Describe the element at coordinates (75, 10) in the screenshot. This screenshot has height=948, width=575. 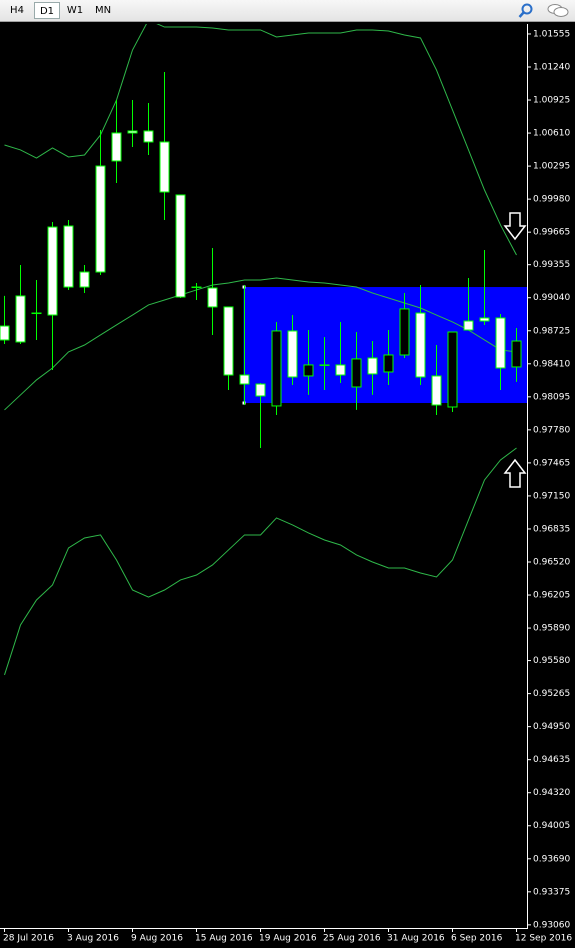
I see `tab: W1` at that location.